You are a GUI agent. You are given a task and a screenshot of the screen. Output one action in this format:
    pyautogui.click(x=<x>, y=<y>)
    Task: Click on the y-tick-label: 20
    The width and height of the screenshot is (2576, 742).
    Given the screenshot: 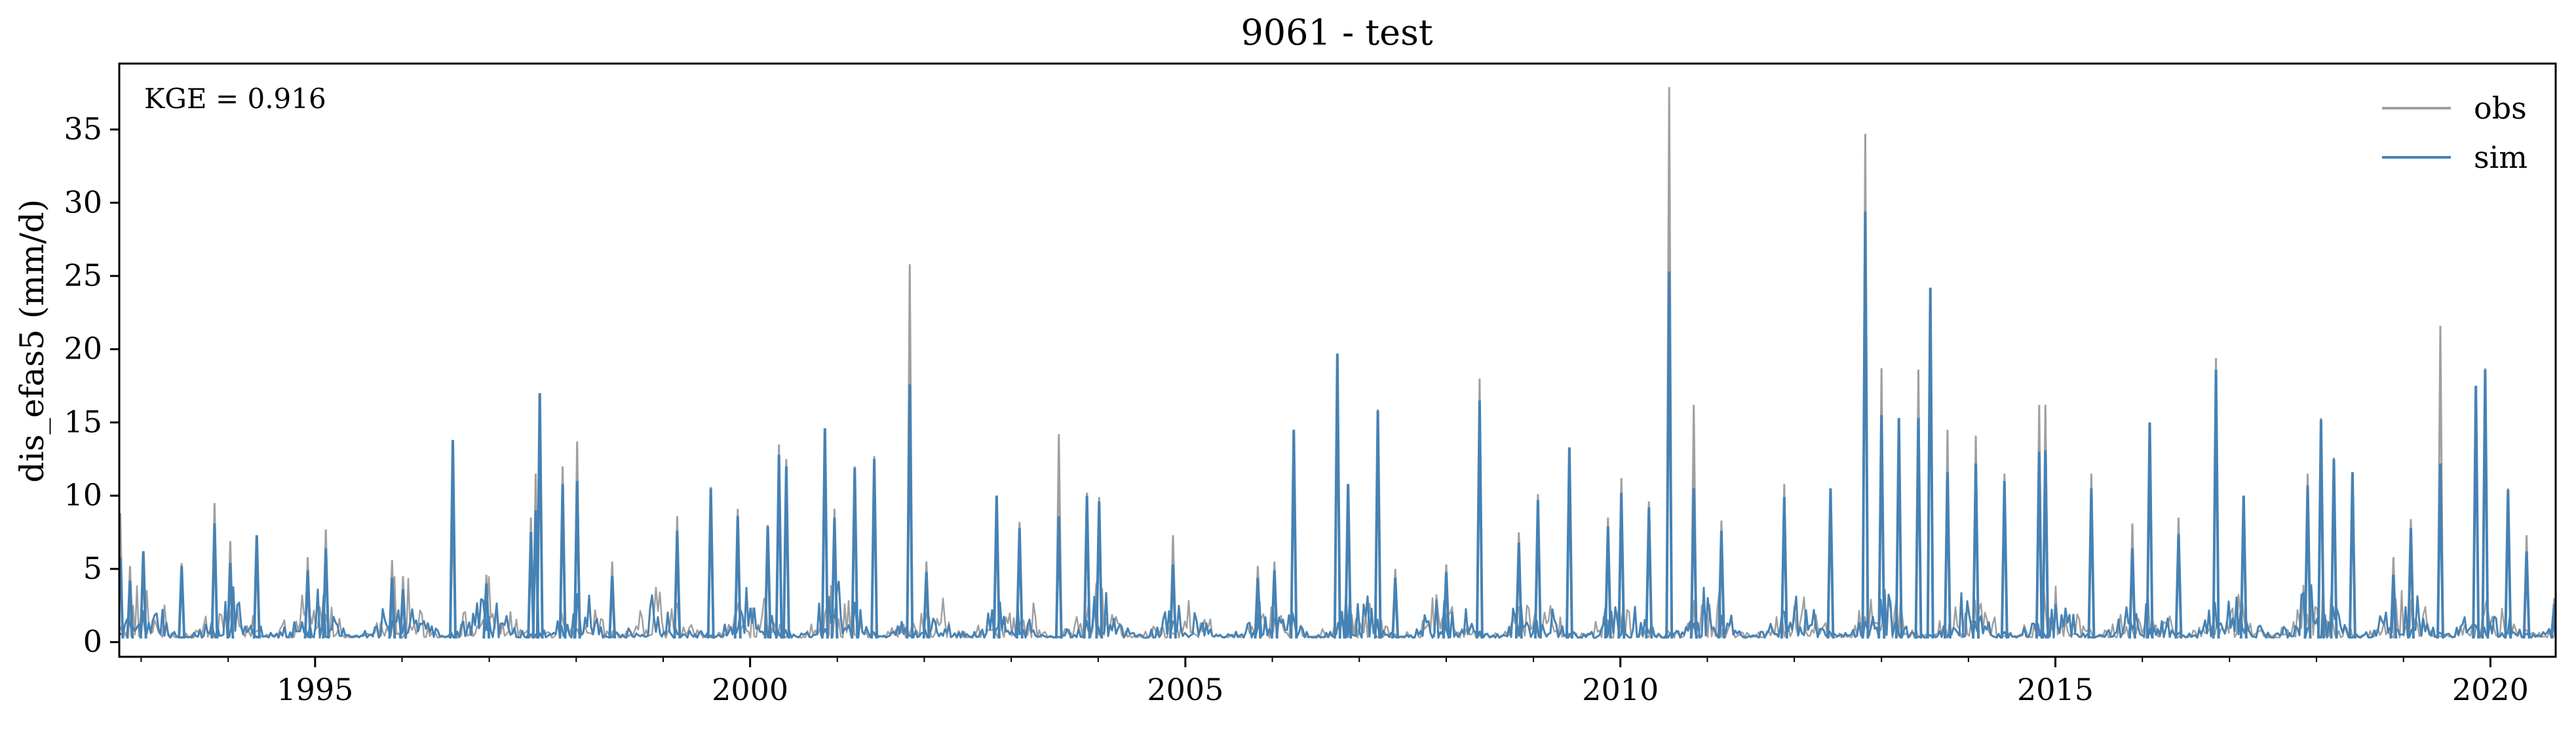 What is the action you would take?
    pyautogui.click(x=83, y=348)
    